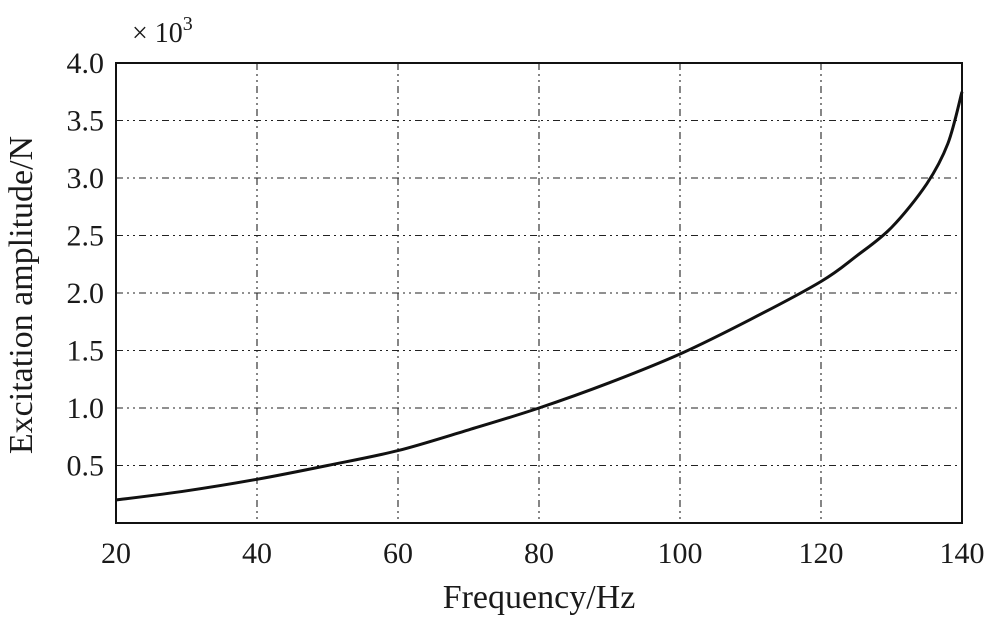 The width and height of the screenshot is (984, 617). What do you see at coordinates (539, 597) in the screenshot?
I see `x-axis-title: Frequency/Hz` at bounding box center [539, 597].